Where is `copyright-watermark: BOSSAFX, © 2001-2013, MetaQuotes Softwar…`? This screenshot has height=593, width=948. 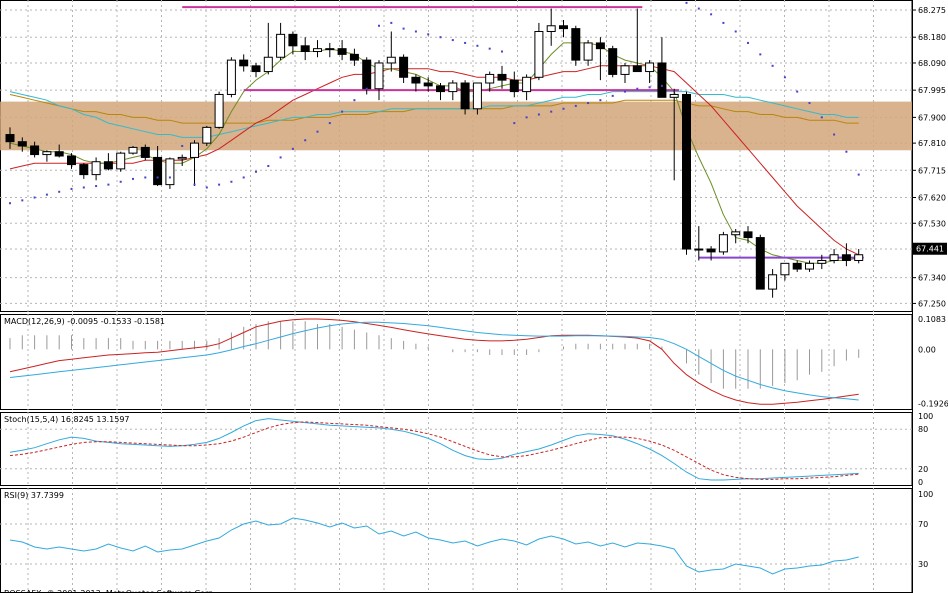 copyright-watermark: BOSSAFX, © 2001-2013, MetaQuotes Softwar… is located at coordinates (110, 591).